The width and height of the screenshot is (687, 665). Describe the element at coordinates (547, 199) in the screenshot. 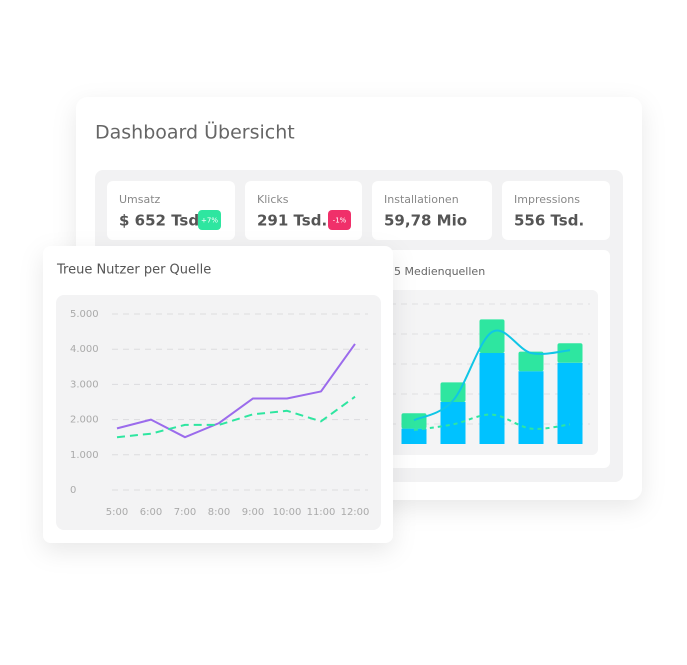

I see `kpi-label: Impressions` at that location.